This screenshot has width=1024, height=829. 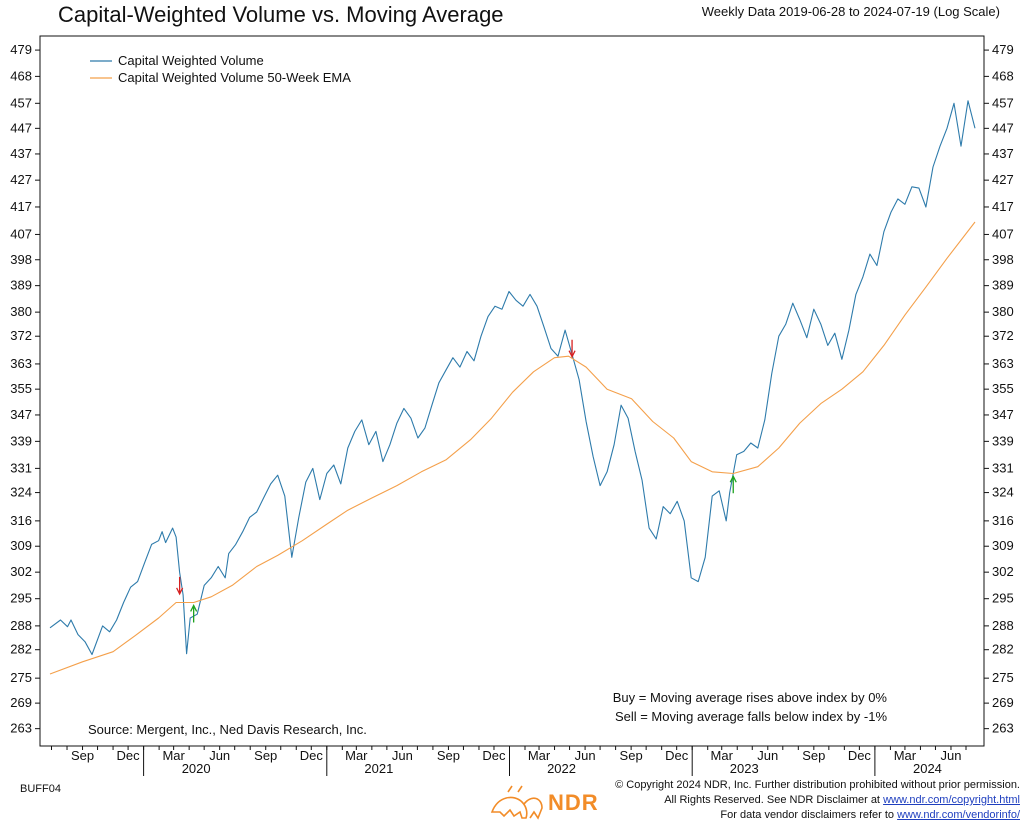 What do you see at coordinates (356, 755) in the screenshot?
I see `x-month-label-6: Mar` at bounding box center [356, 755].